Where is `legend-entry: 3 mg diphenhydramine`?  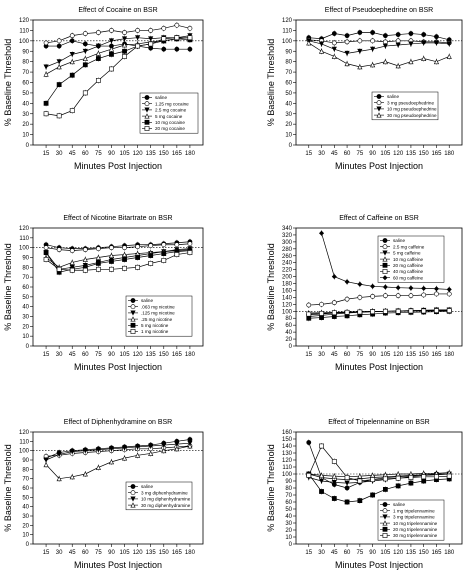
legend-entry: 3 mg diphenhydramine is located at coordinates (164, 492).